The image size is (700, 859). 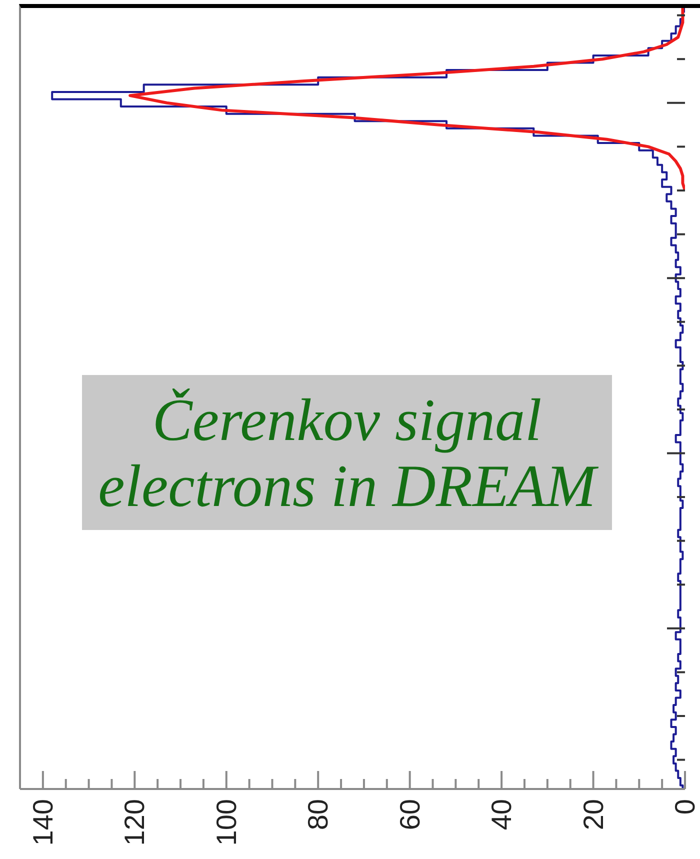 What do you see at coordinates (347, 452) in the screenshot?
I see `annotation: Čerenkov signal electrons in DREAM` at bounding box center [347, 452].